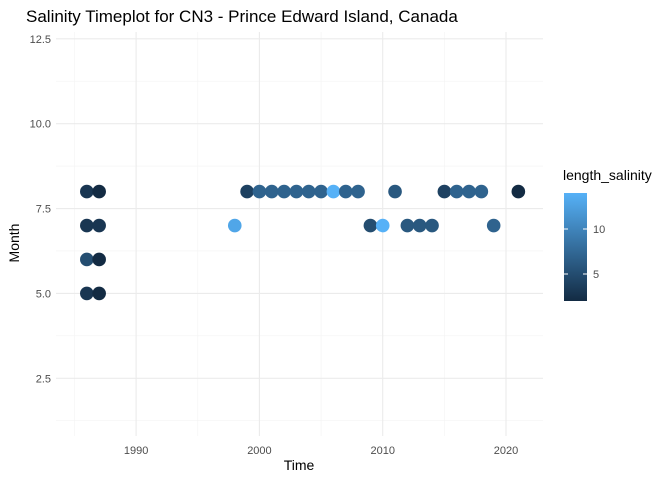 This screenshot has width=672, height=480. What do you see at coordinates (607, 234) in the screenshot?
I see `color-legend: length_salinity 5 10` at bounding box center [607, 234].